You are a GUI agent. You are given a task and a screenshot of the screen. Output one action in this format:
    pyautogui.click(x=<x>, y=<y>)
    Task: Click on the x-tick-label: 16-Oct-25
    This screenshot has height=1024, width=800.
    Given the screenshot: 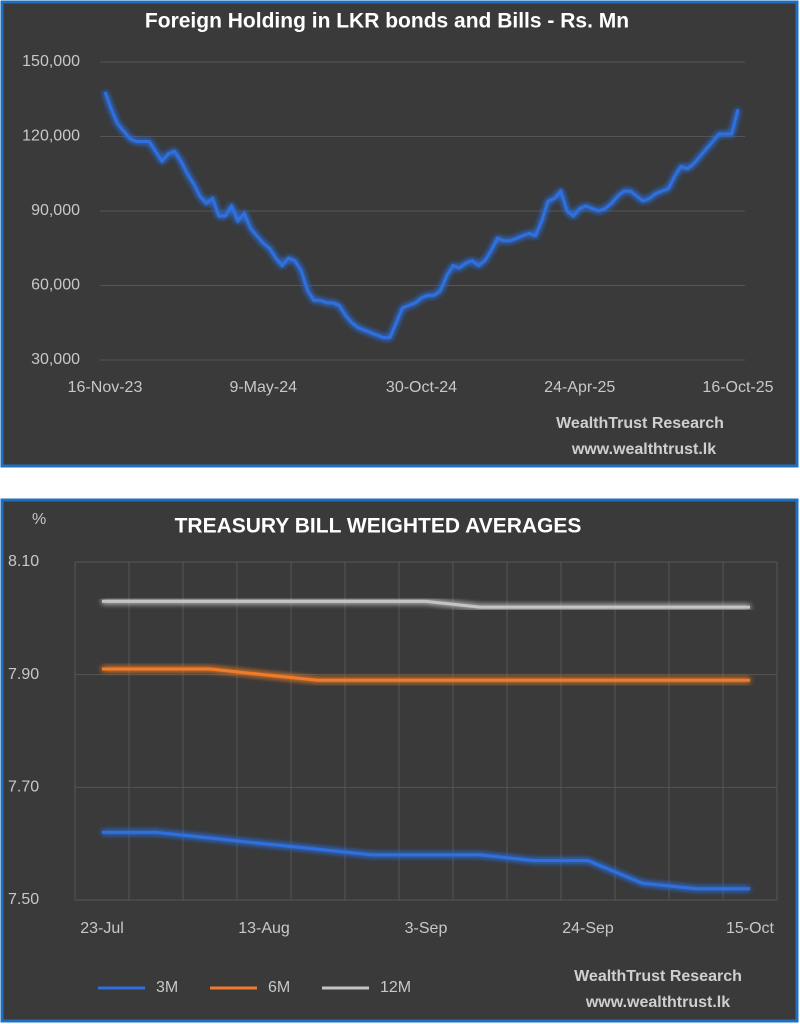 What is the action you would take?
    pyautogui.click(x=737, y=387)
    